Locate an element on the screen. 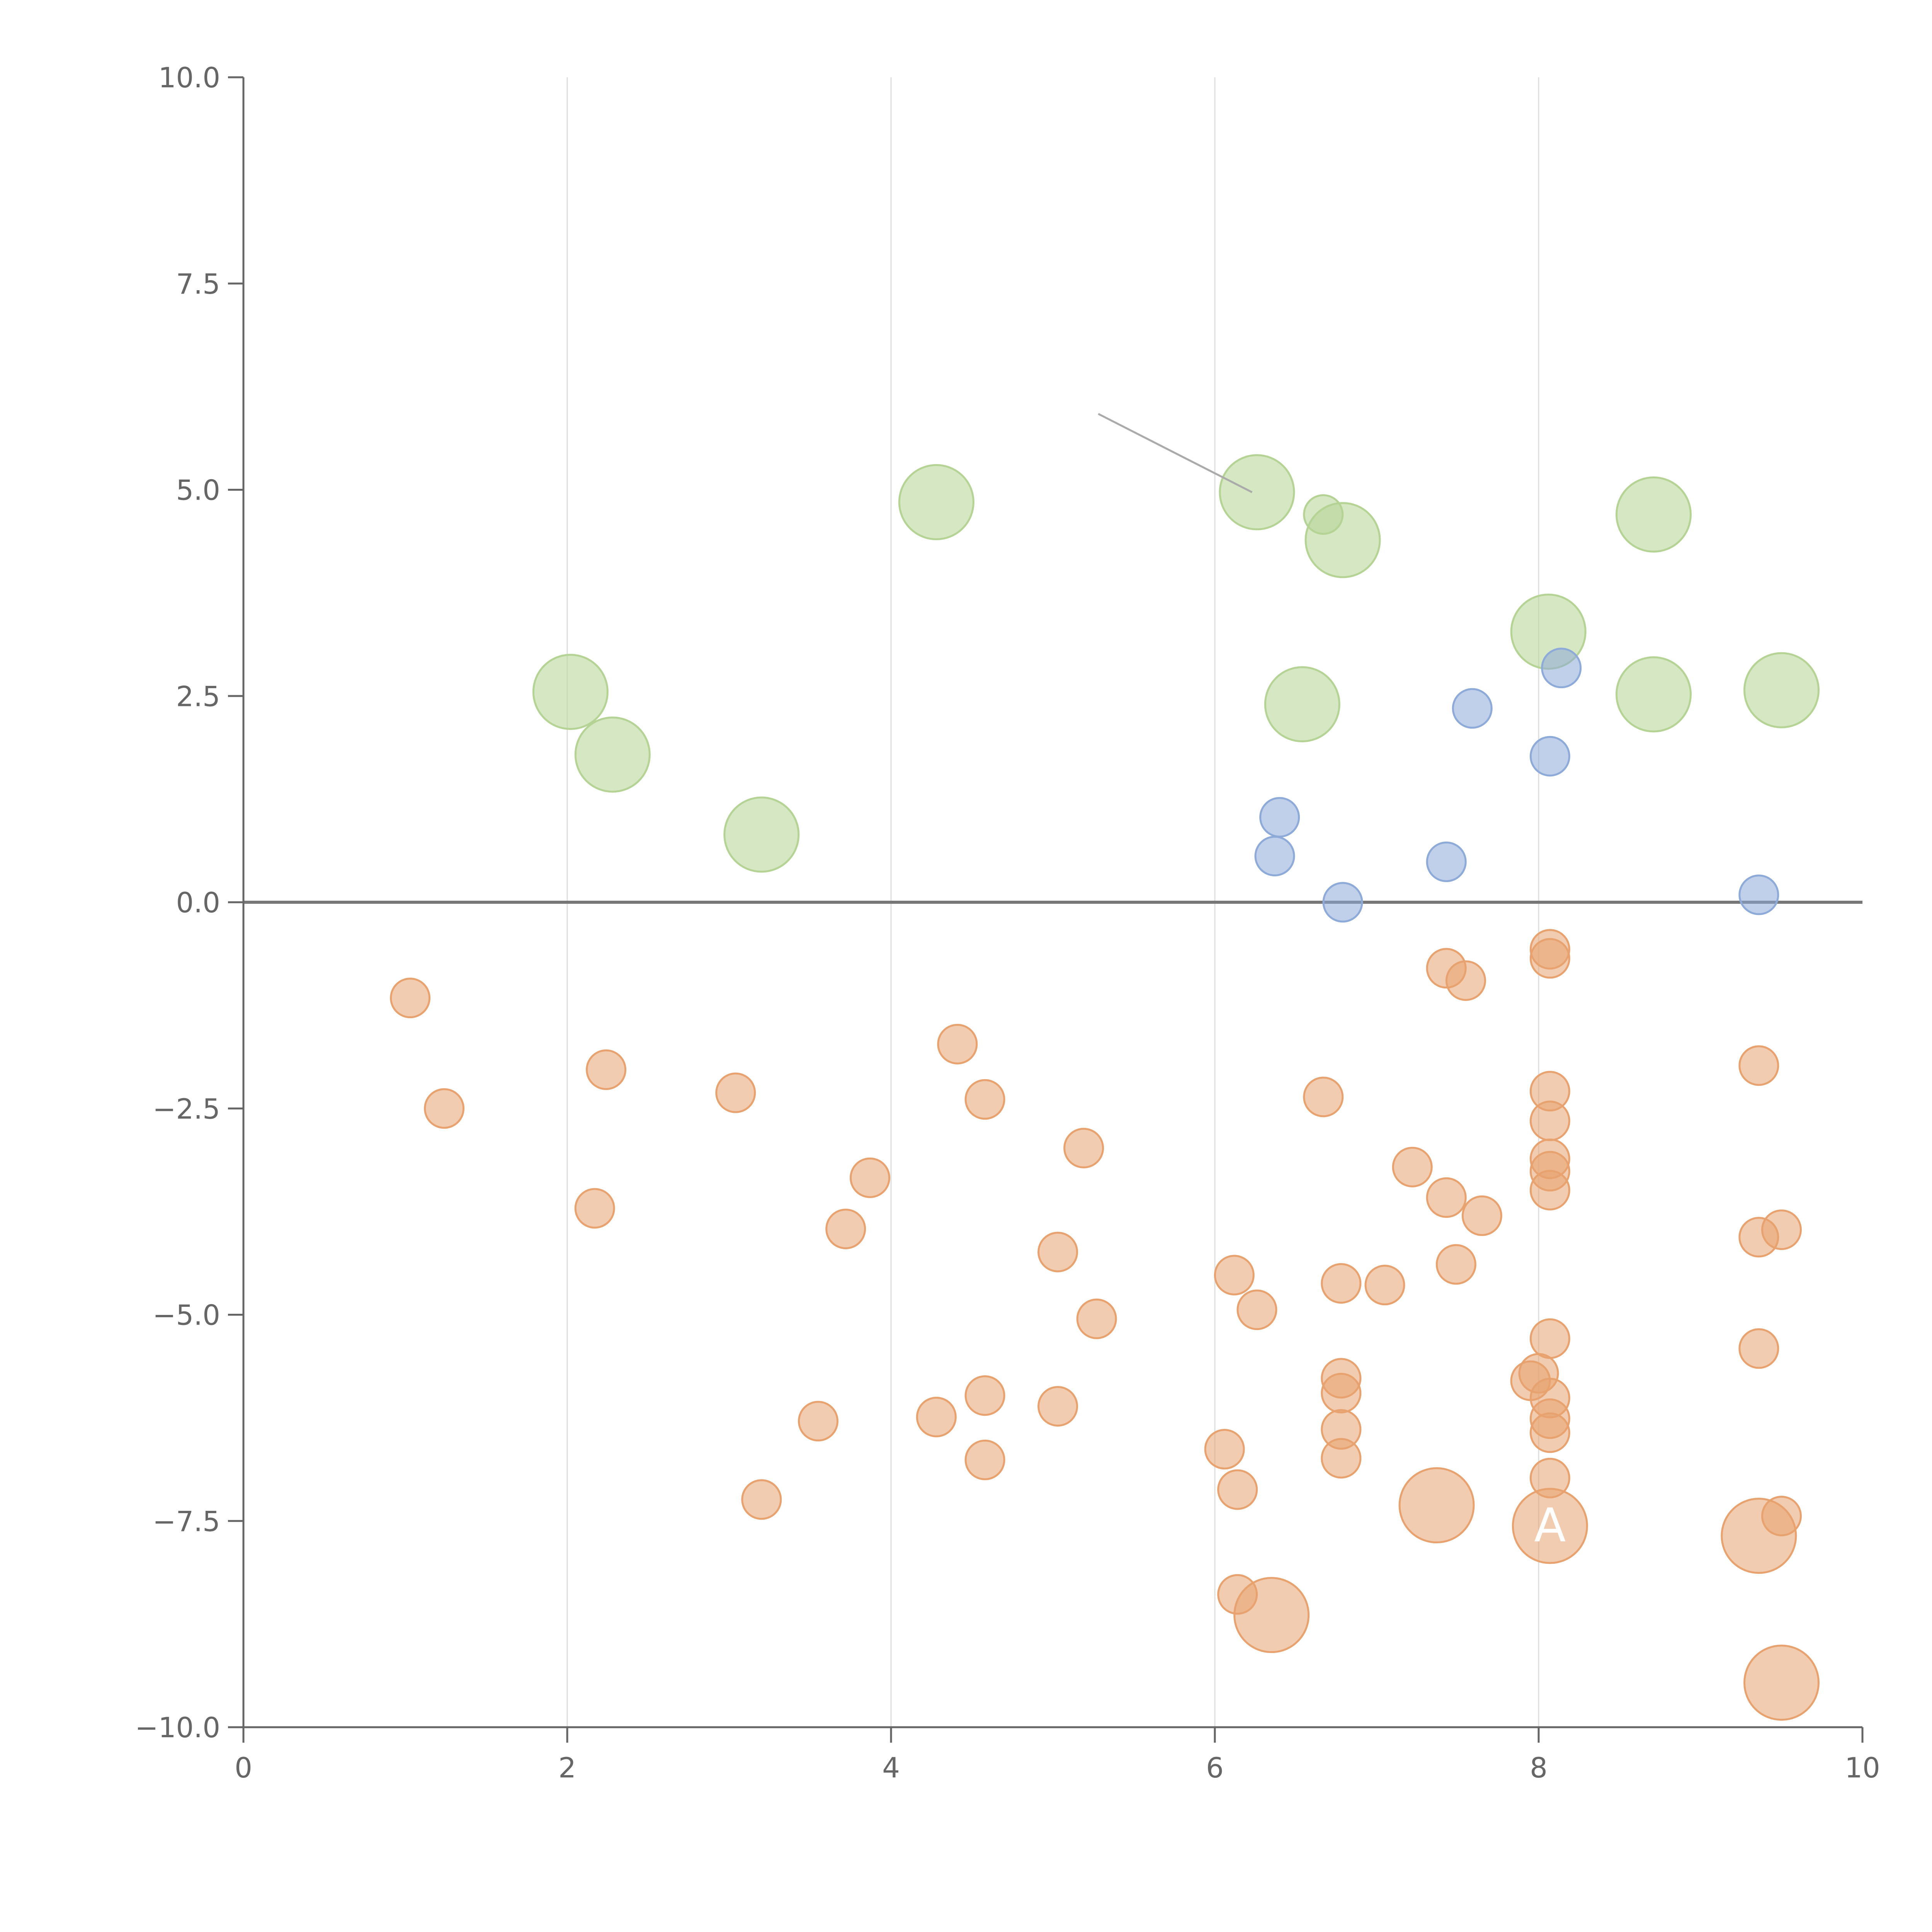 This screenshot has width=1932, height=1932. x-tick-label: 10 is located at coordinates (1863, 1768).